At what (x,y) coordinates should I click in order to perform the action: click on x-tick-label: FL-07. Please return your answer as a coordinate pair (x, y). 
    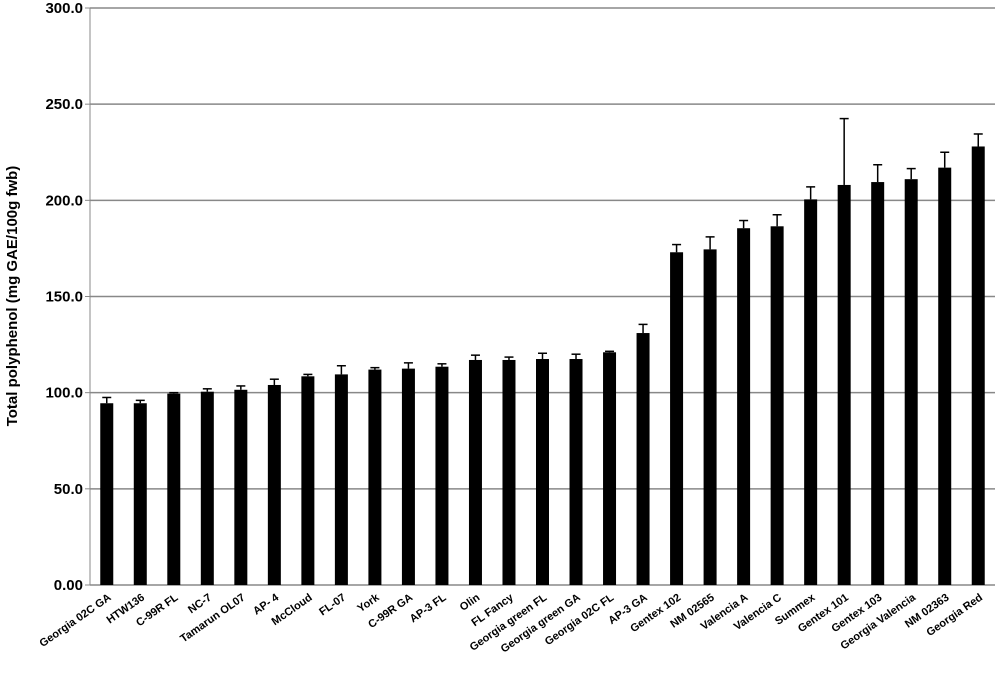
    Looking at the image, I should click on (332, 605).